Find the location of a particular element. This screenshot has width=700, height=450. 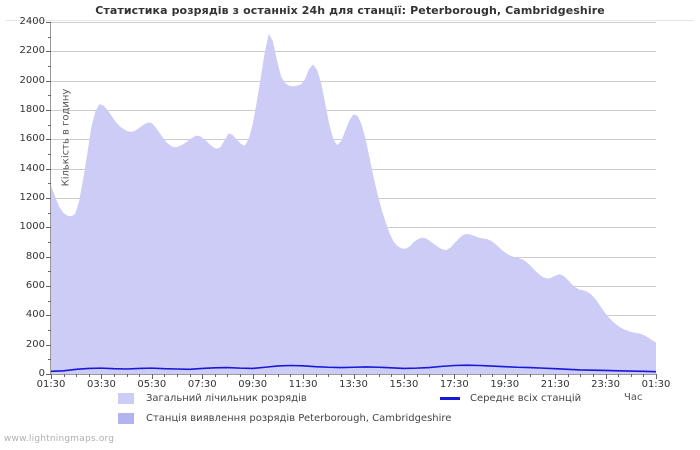

y-tick-label: 0 is located at coordinates (41, 373).